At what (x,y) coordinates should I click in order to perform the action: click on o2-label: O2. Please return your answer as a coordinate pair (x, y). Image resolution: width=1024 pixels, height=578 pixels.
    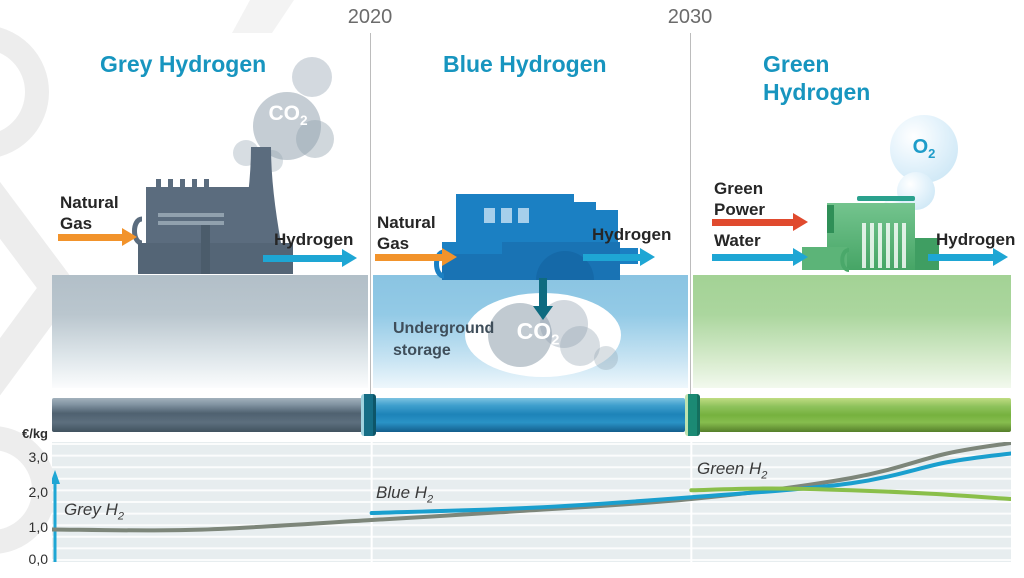
    Looking at the image, I should click on (924, 148).